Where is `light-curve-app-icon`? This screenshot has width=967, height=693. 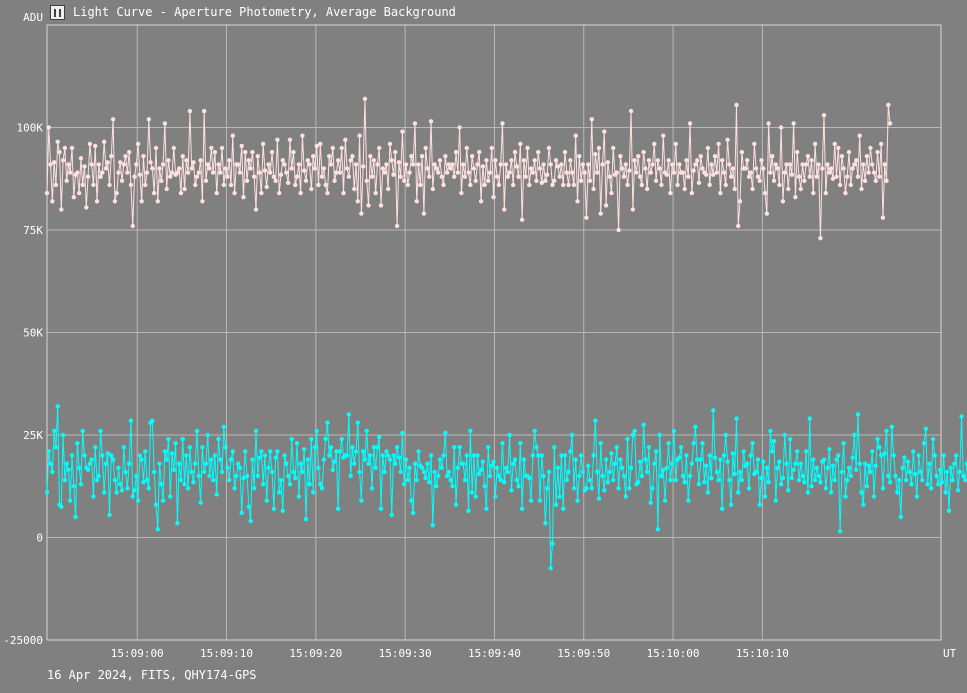 light-curve-app-icon is located at coordinates (57, 12).